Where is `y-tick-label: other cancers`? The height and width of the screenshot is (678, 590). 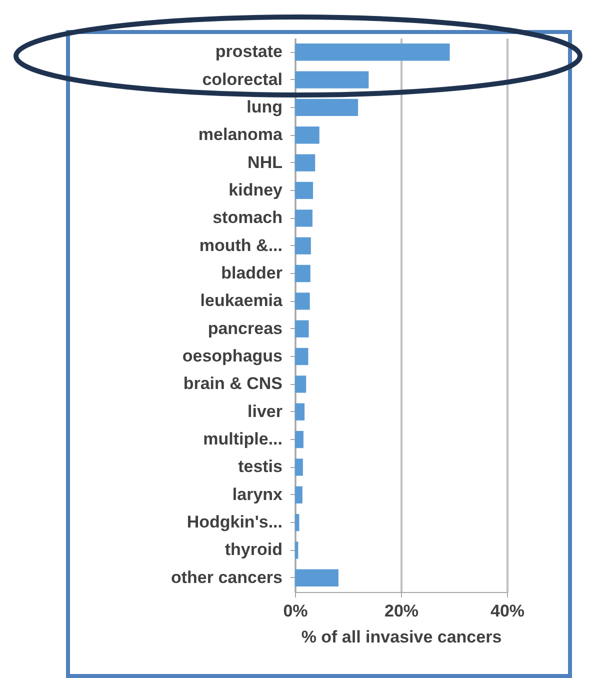 y-tick-label: other cancers is located at coordinates (226, 577).